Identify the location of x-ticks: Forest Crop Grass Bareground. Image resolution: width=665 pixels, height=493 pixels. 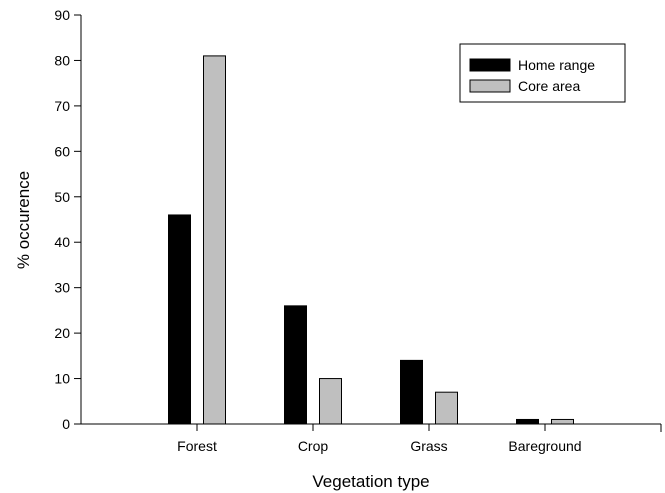
(379, 439).